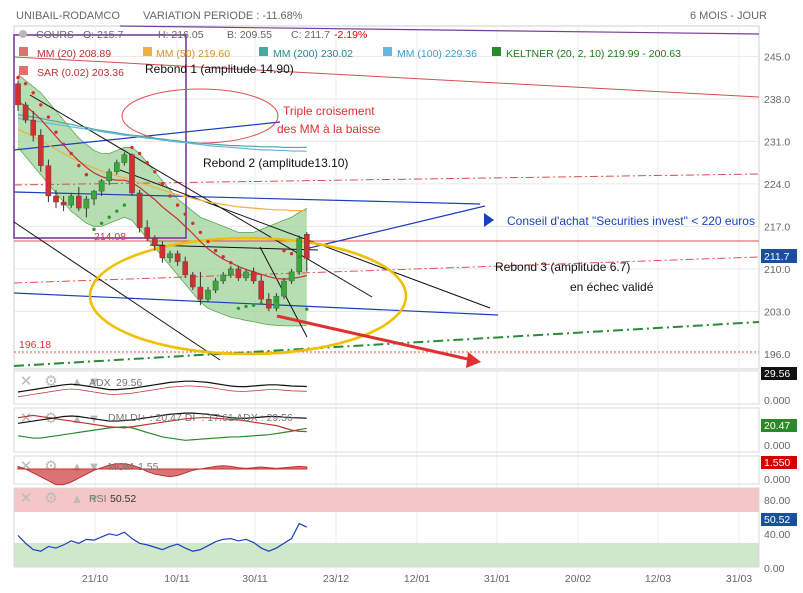  Describe the element at coordinates (739, 579) in the screenshot. I see `x-tick-label: 31/03` at that location.